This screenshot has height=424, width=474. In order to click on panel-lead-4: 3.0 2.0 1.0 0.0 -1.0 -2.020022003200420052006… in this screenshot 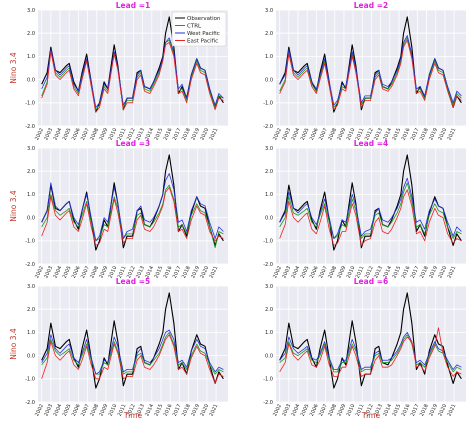, I will do `click(364, 209)`.